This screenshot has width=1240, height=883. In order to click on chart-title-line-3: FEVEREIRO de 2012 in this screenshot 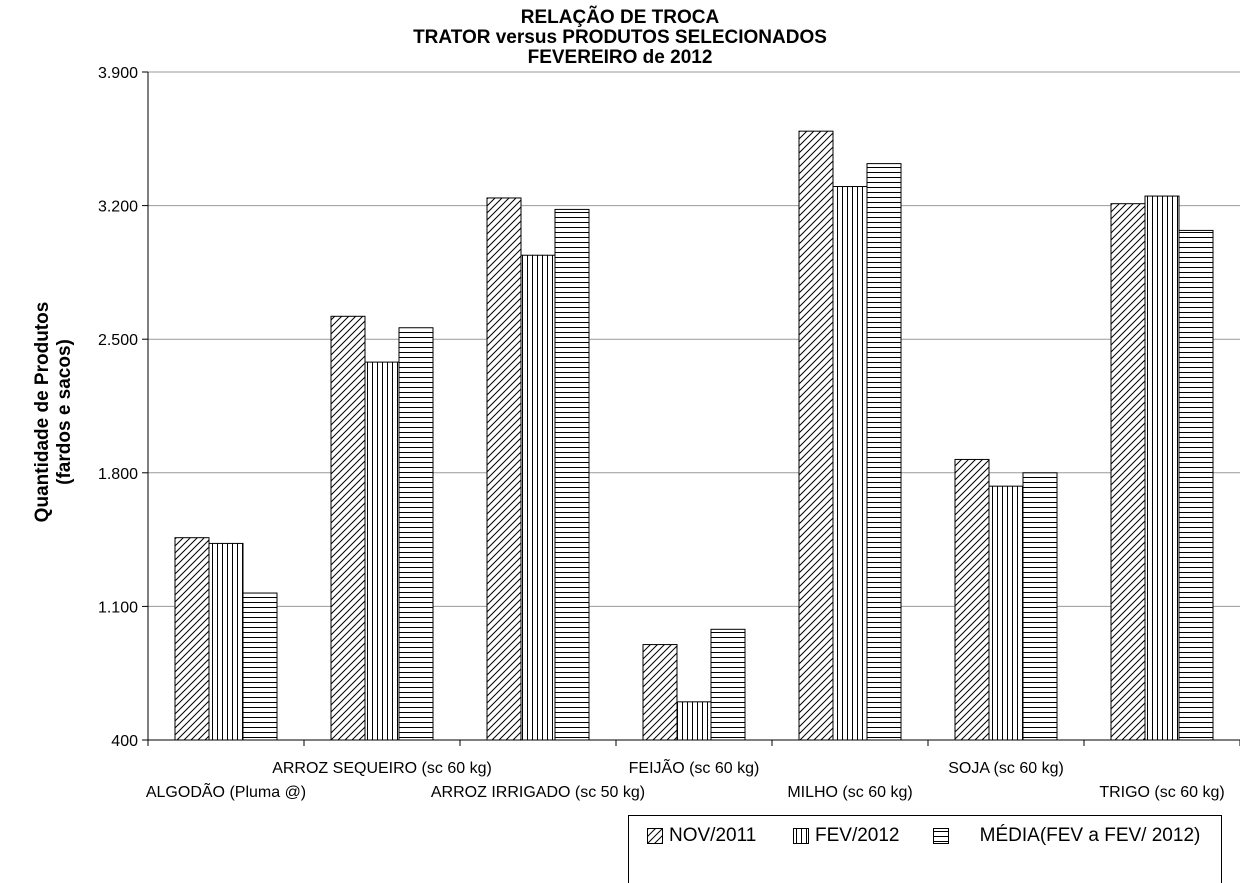, I will do `click(620, 57)`.